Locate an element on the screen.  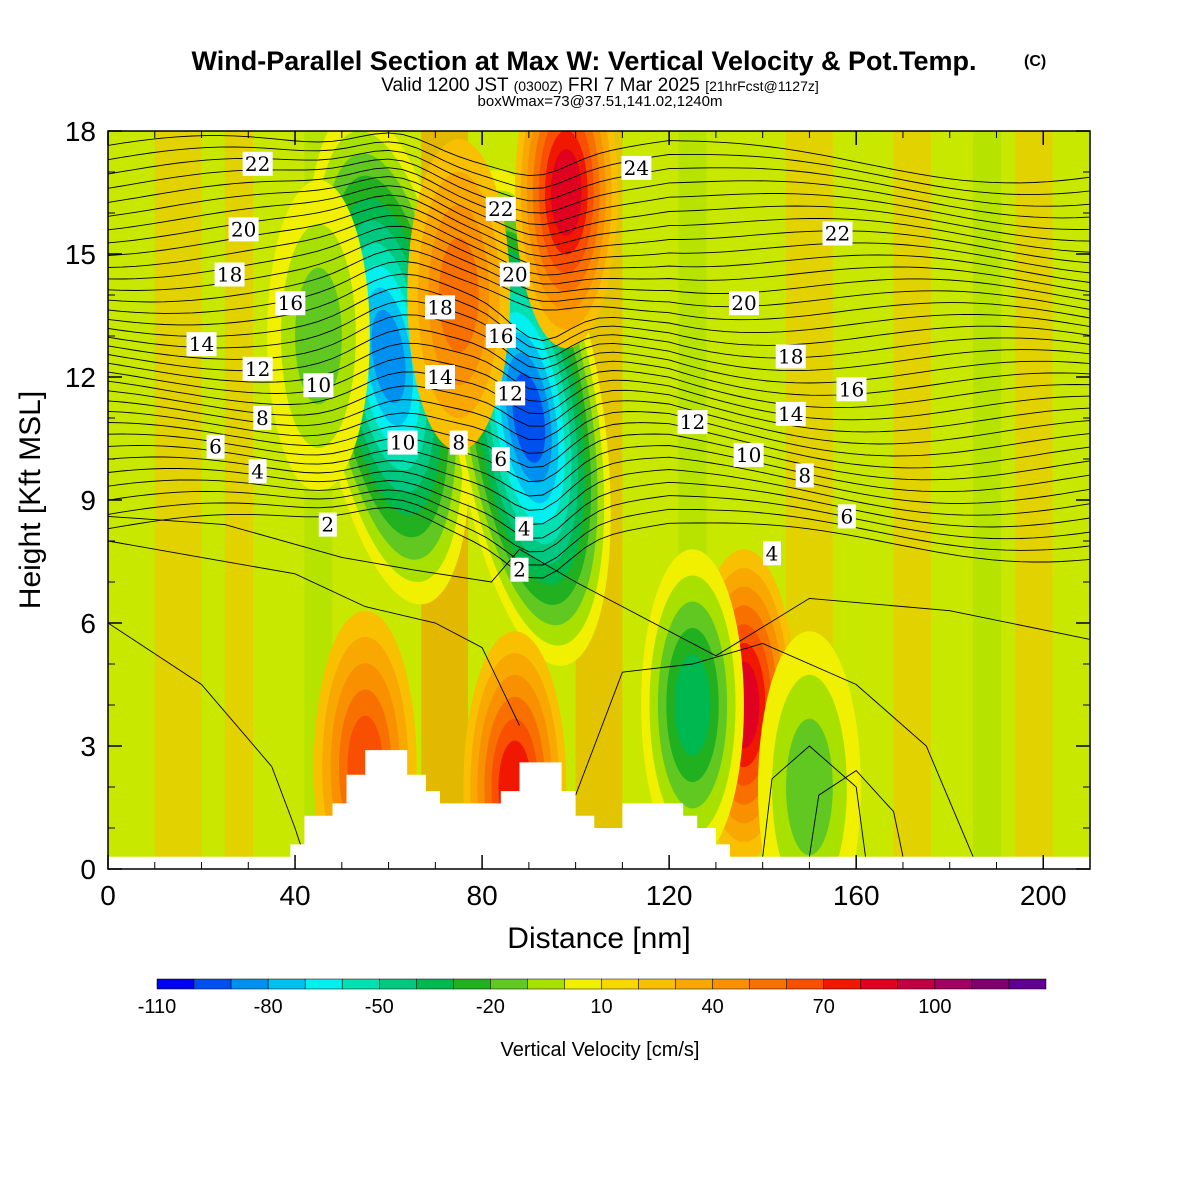
contour-label-text: 18 is located at coordinates (229, 275).